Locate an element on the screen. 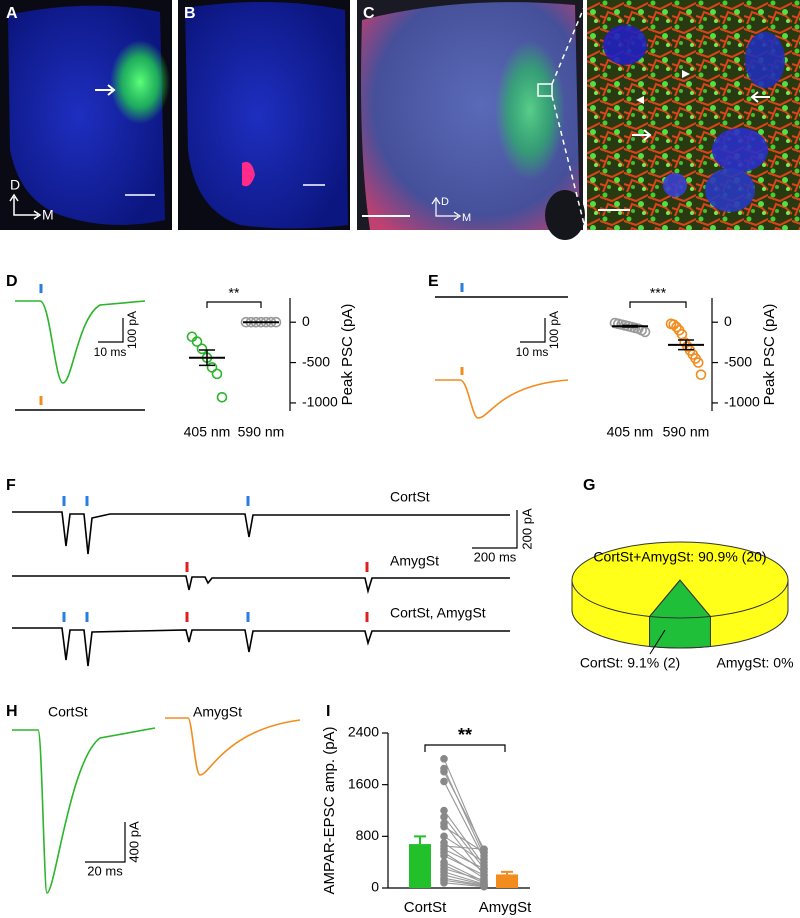 The height and width of the screenshot is (918, 800). y-tick-label: 800 is located at coordinates (368, 835).